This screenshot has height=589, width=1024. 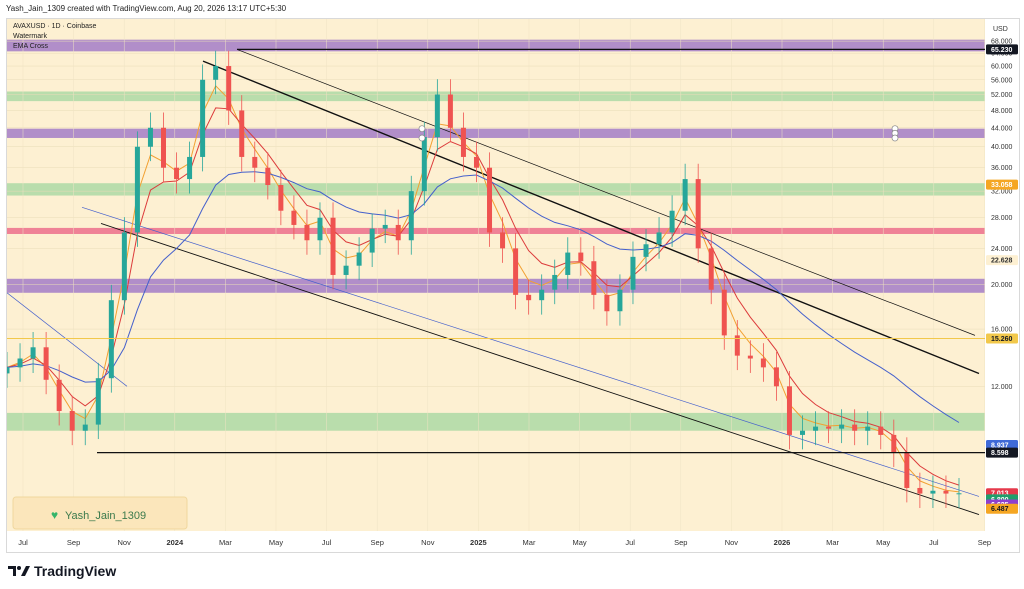 What do you see at coordinates (1002, 249) in the screenshot?
I see `price-tick-label: 24.000` at bounding box center [1002, 249].